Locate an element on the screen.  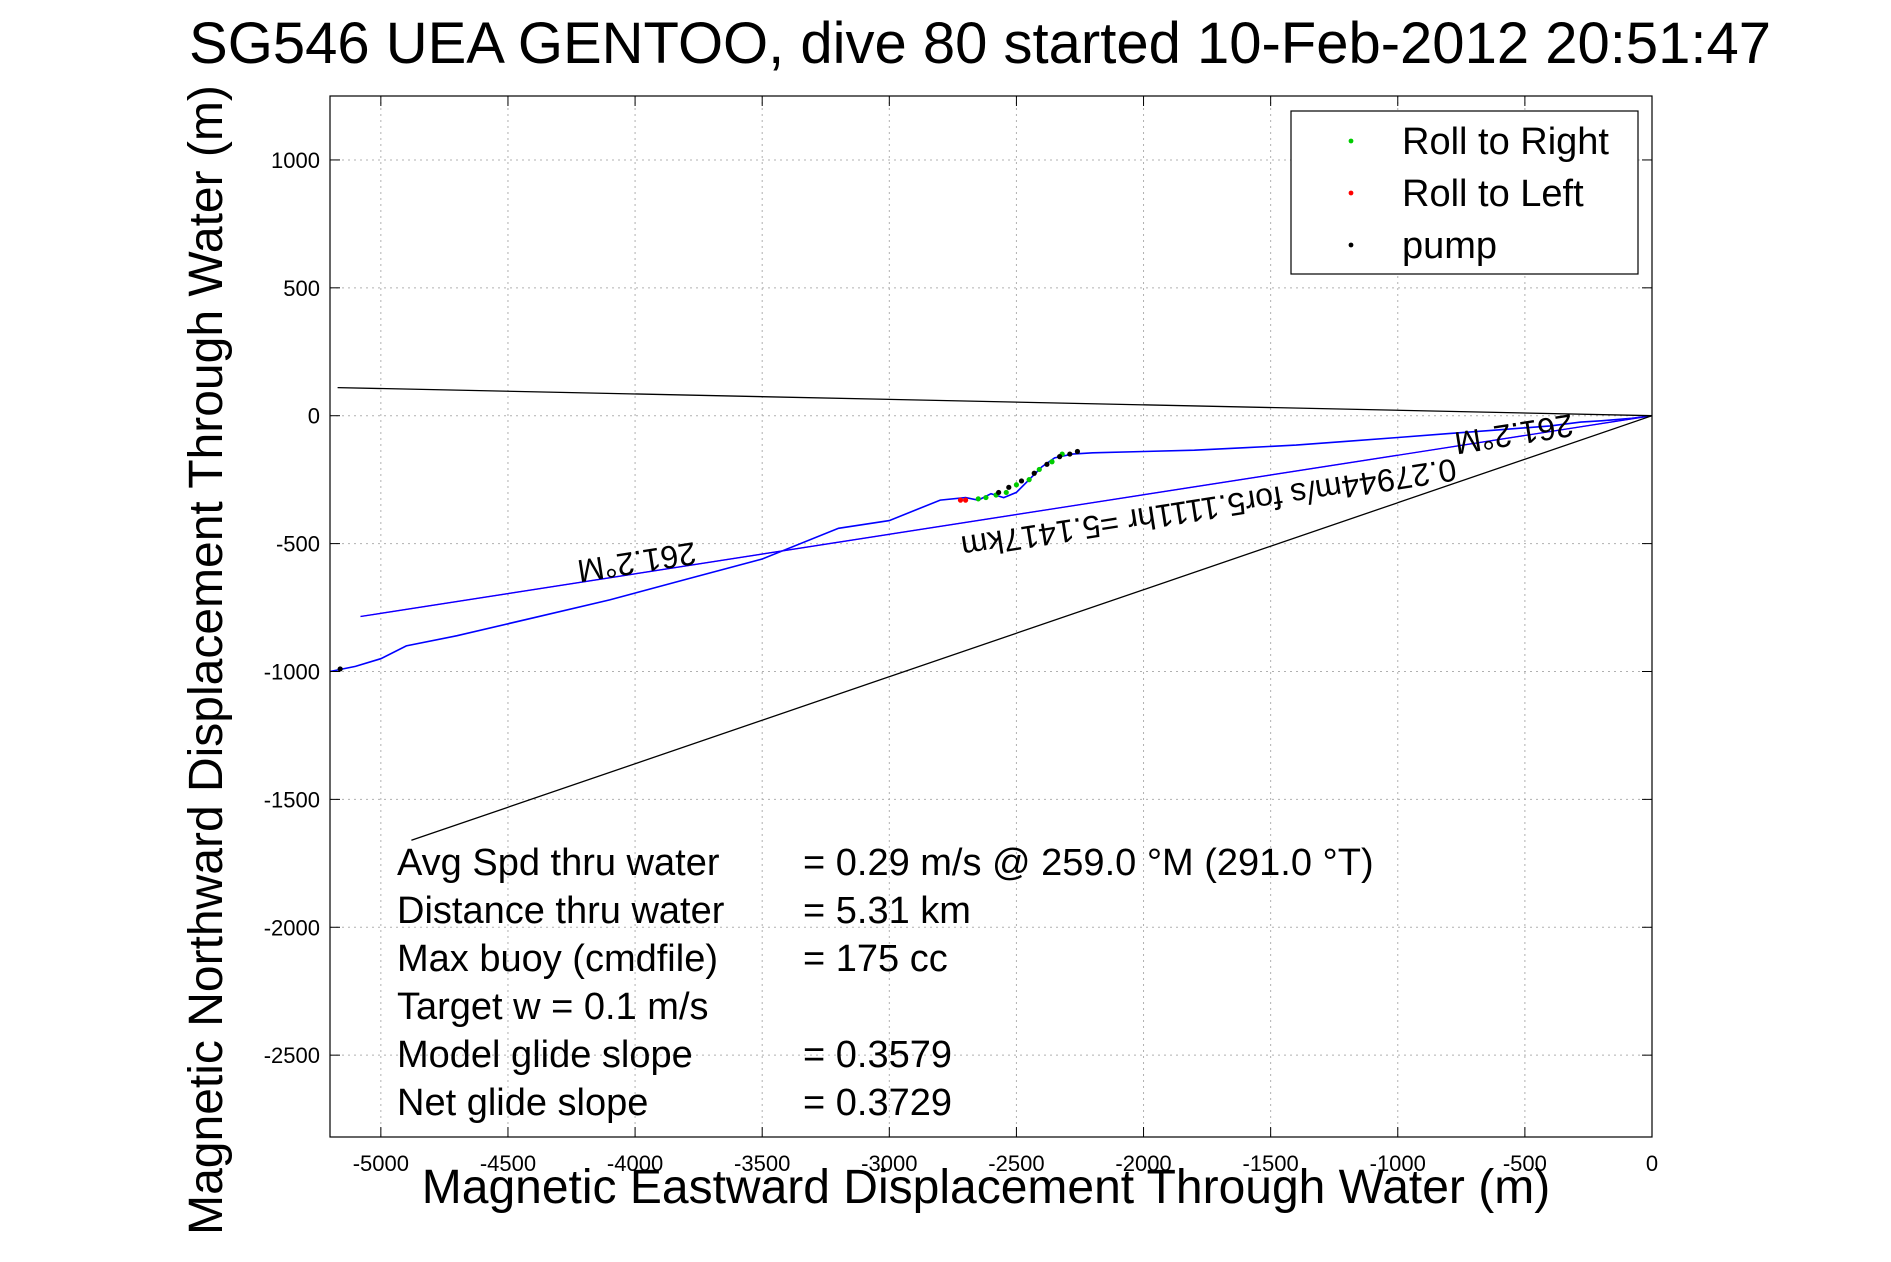
x-tick-label: -5000 is located at coordinates (381, 1163).